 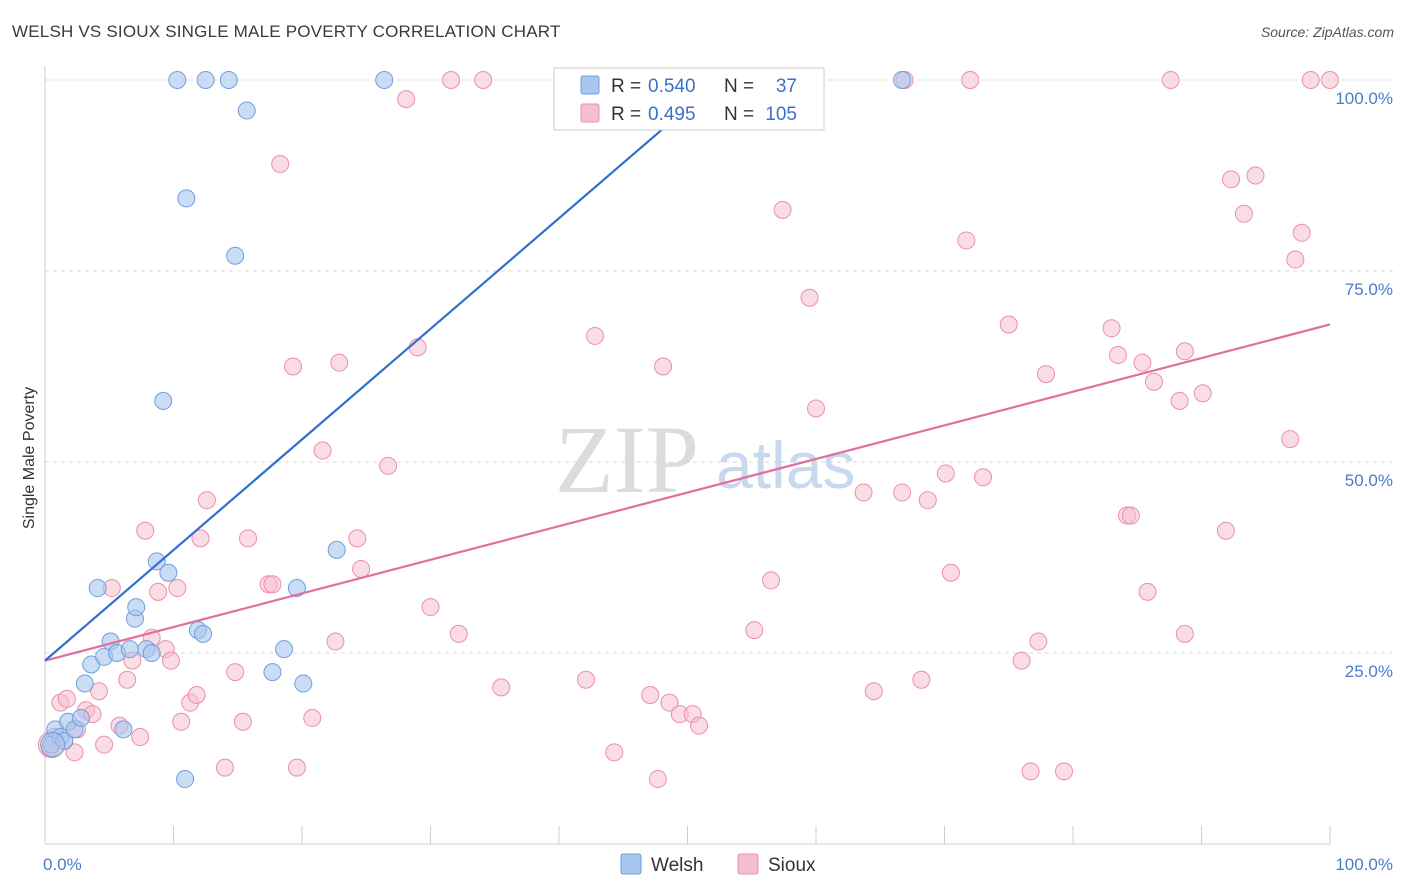 I want to click on bottom-legend-sioux-label: Sioux, so click(x=792, y=865).